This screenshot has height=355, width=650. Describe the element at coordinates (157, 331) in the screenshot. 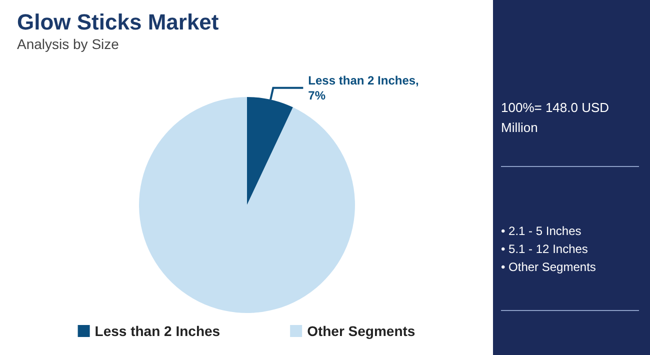

I see `legend-label: Less than 2 Inches` at that location.